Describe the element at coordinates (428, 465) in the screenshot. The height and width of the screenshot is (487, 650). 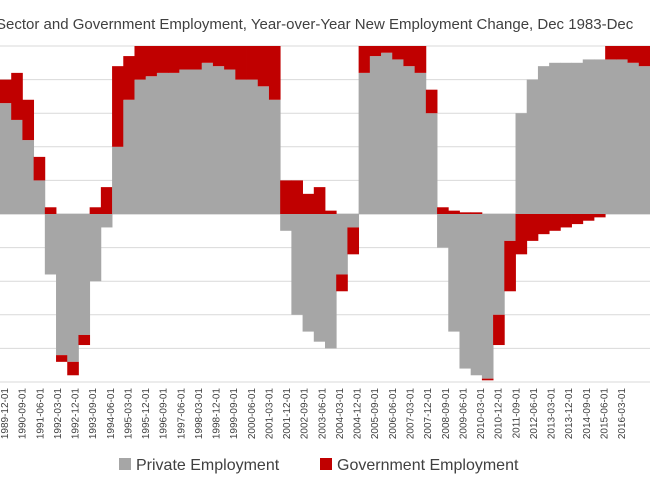
I see `legend-label-government: Government Employment` at that location.